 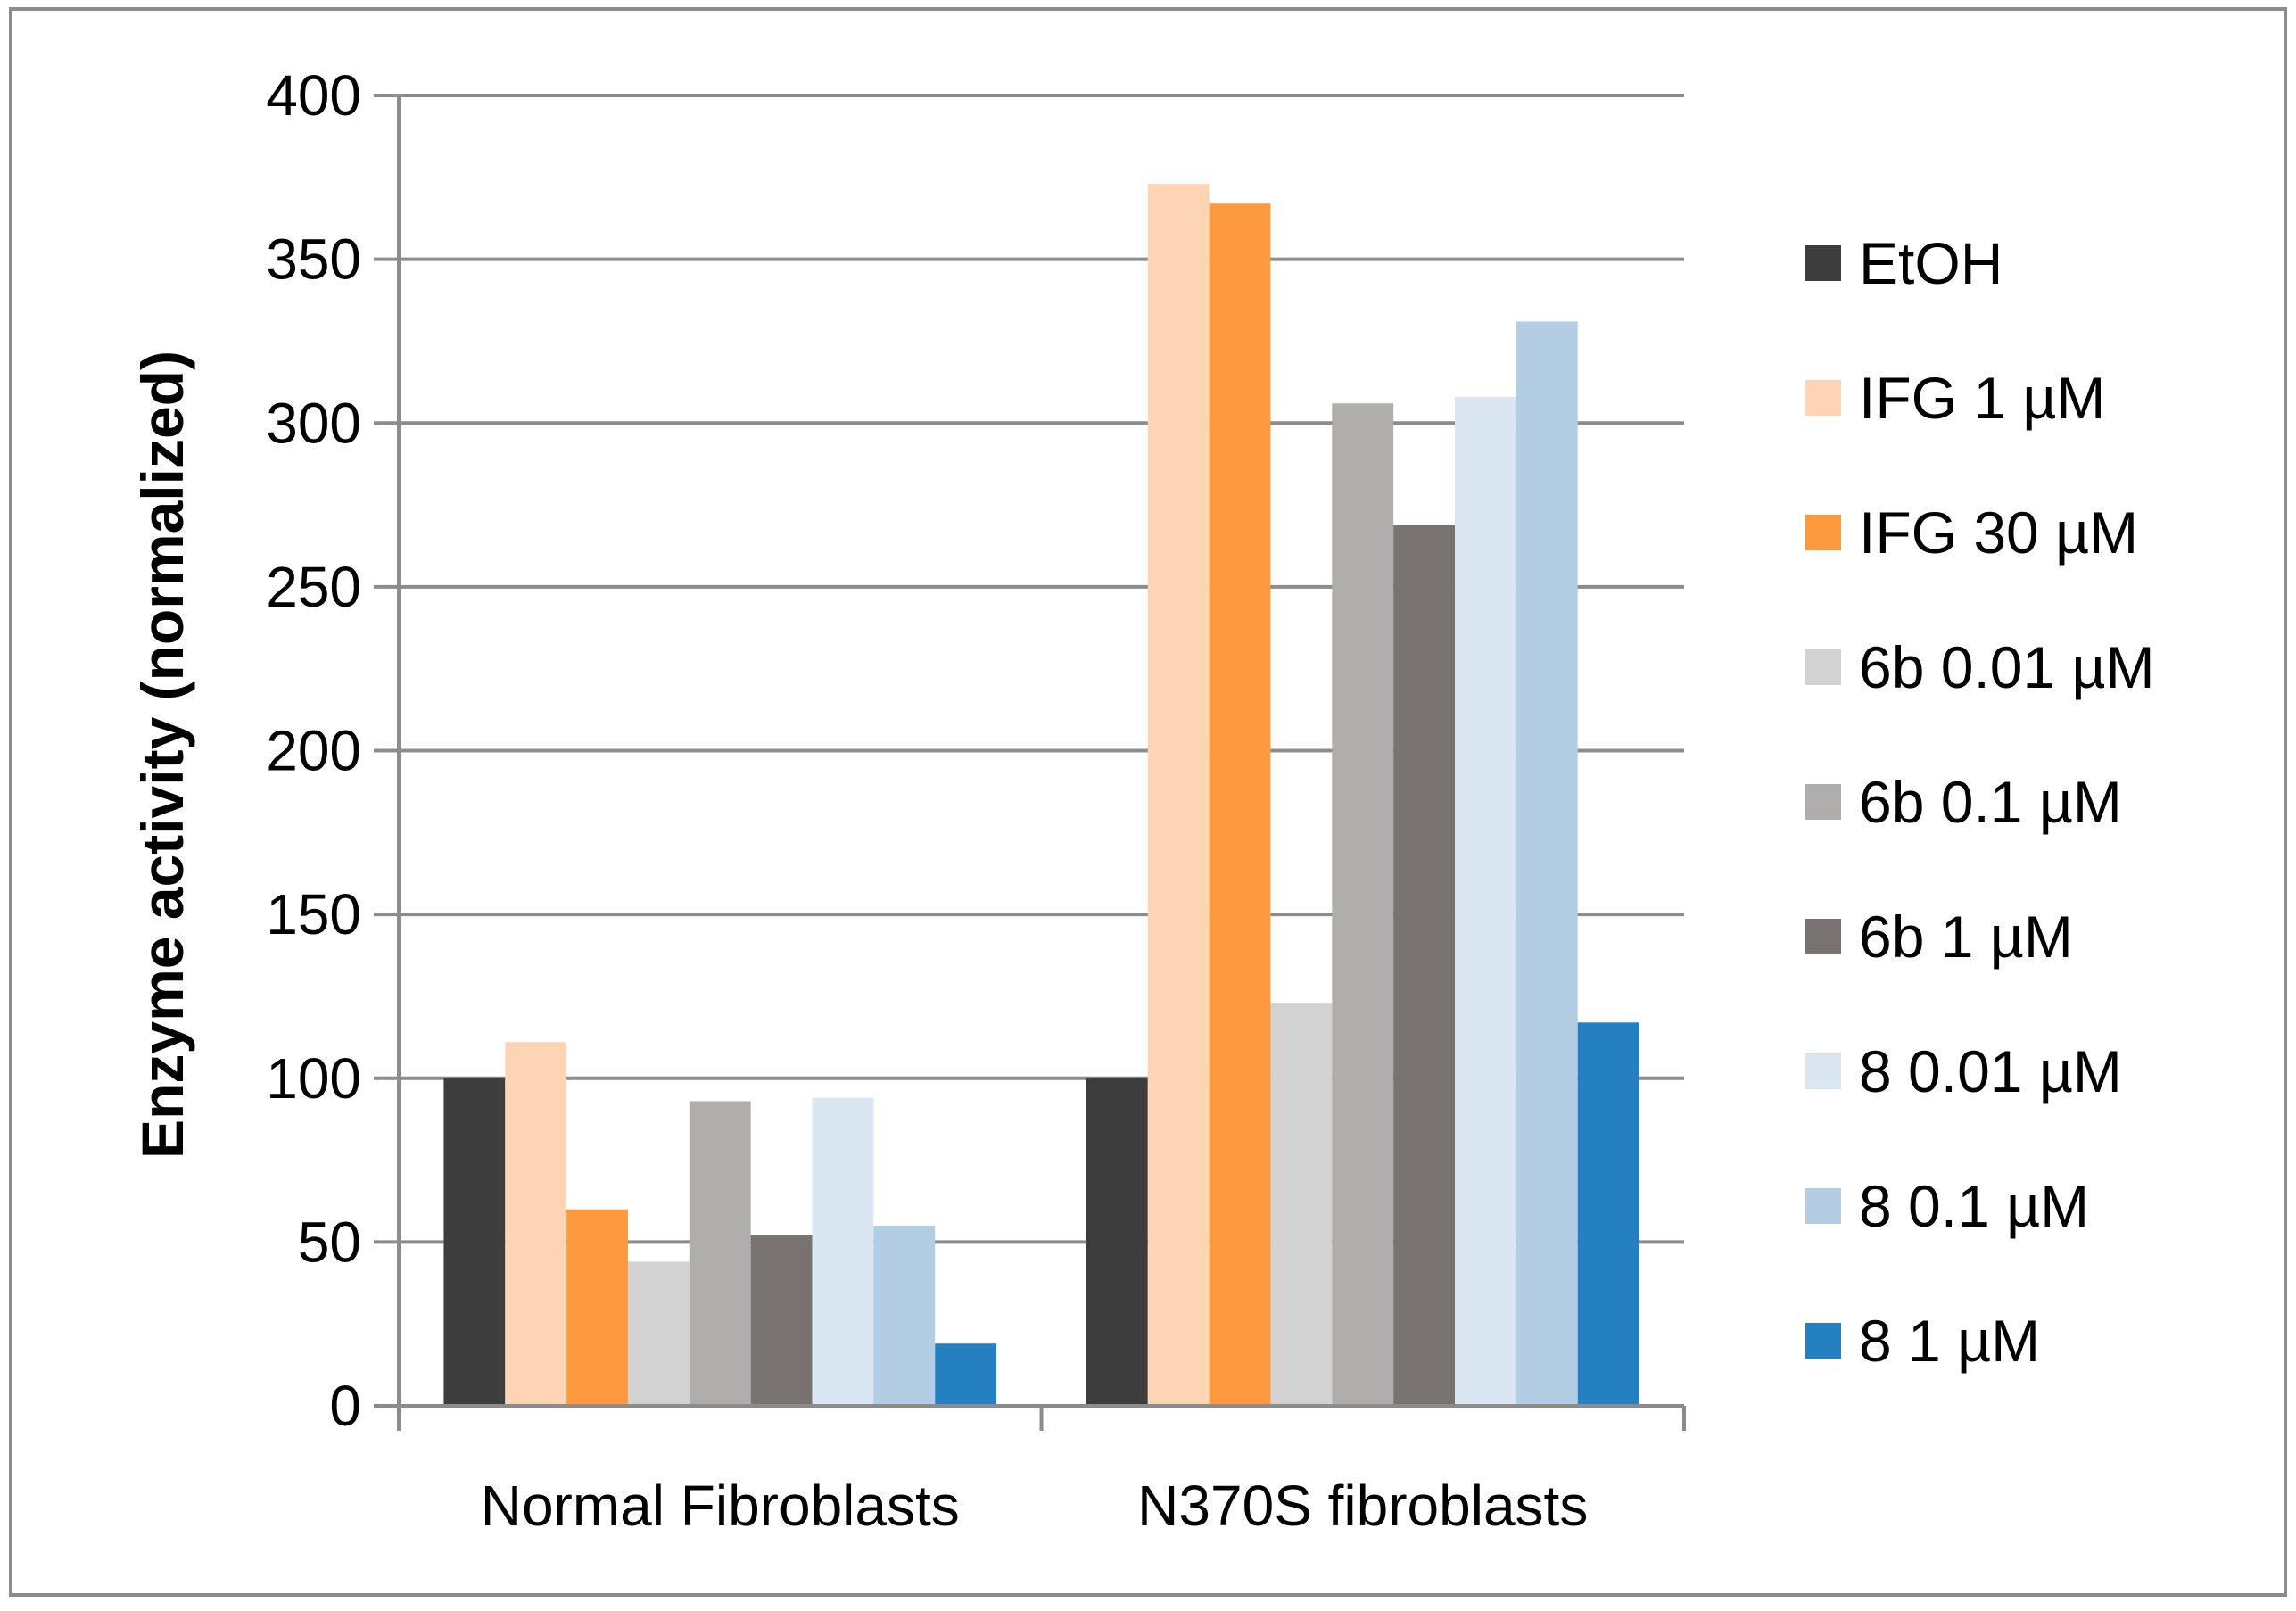 I want to click on y-axis-label: Enzyme activity (normalized), so click(x=162, y=755).